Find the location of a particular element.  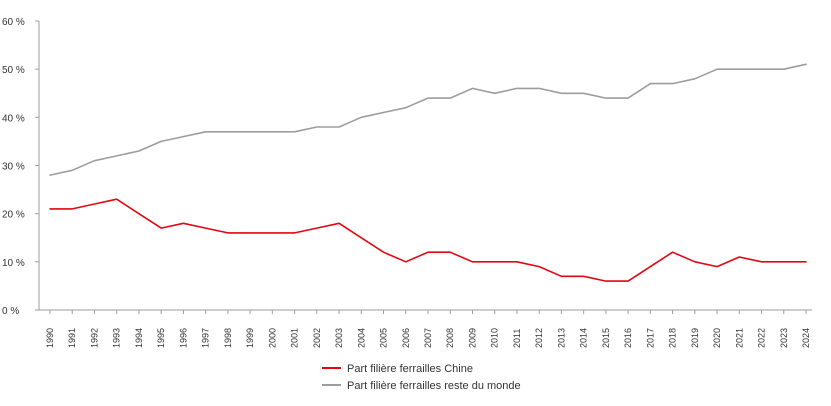

x-tick-label: 1996 is located at coordinates (183, 338).